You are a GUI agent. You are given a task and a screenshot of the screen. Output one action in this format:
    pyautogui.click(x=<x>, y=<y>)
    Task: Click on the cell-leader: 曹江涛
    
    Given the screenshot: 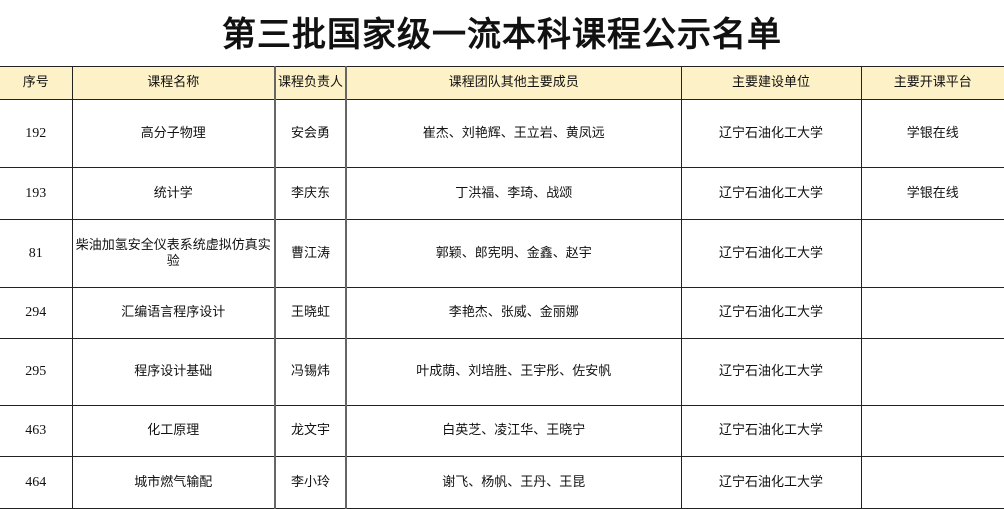 What is the action you would take?
    pyautogui.click(x=310, y=253)
    